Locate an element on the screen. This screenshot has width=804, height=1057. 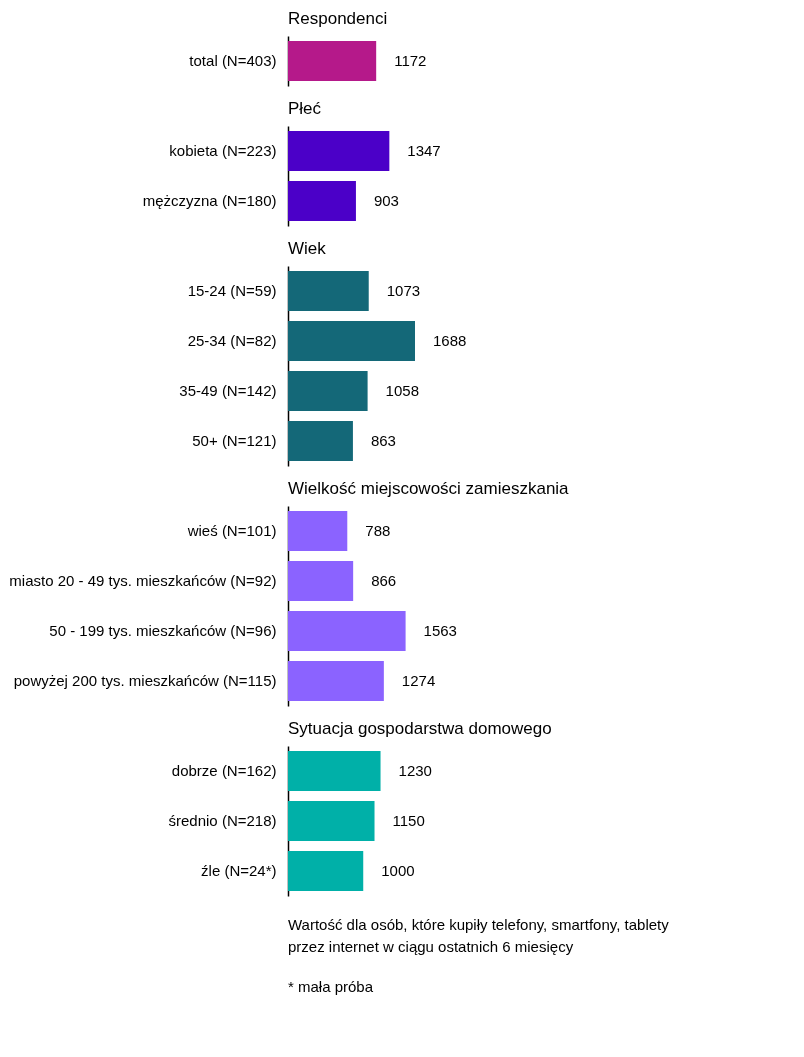
y-tick-label: powyżej 200 tys. mieszkańców (N=115) is located at coordinates (145, 680).